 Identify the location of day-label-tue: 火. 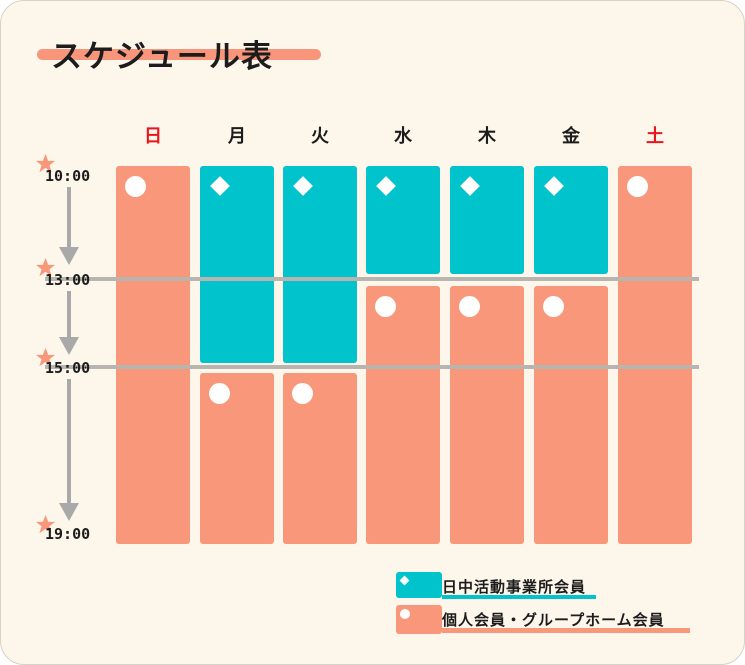
(320, 136).